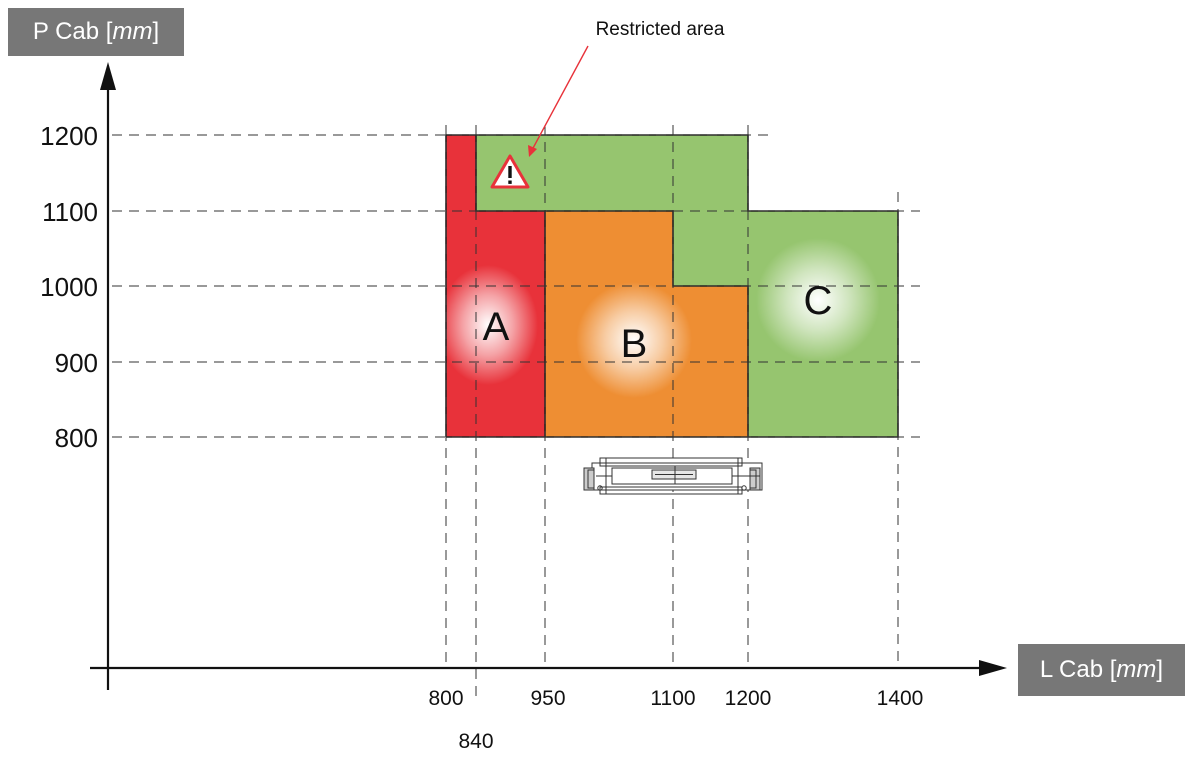 This screenshot has height=758, width=1185. Describe the element at coordinates (560, 98) in the screenshot. I see `callout-arrow-line` at that location.